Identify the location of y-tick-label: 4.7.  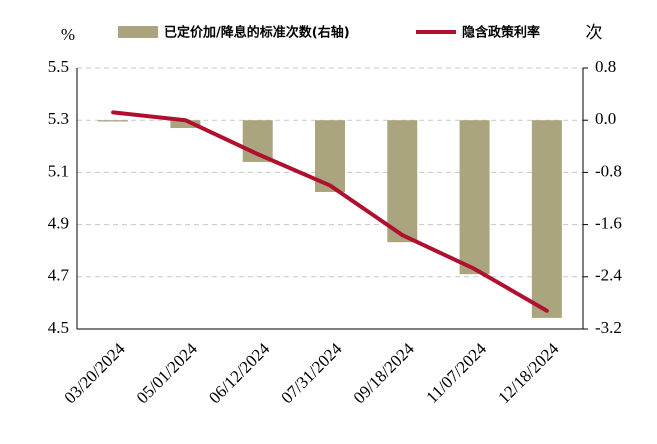
(59, 275).